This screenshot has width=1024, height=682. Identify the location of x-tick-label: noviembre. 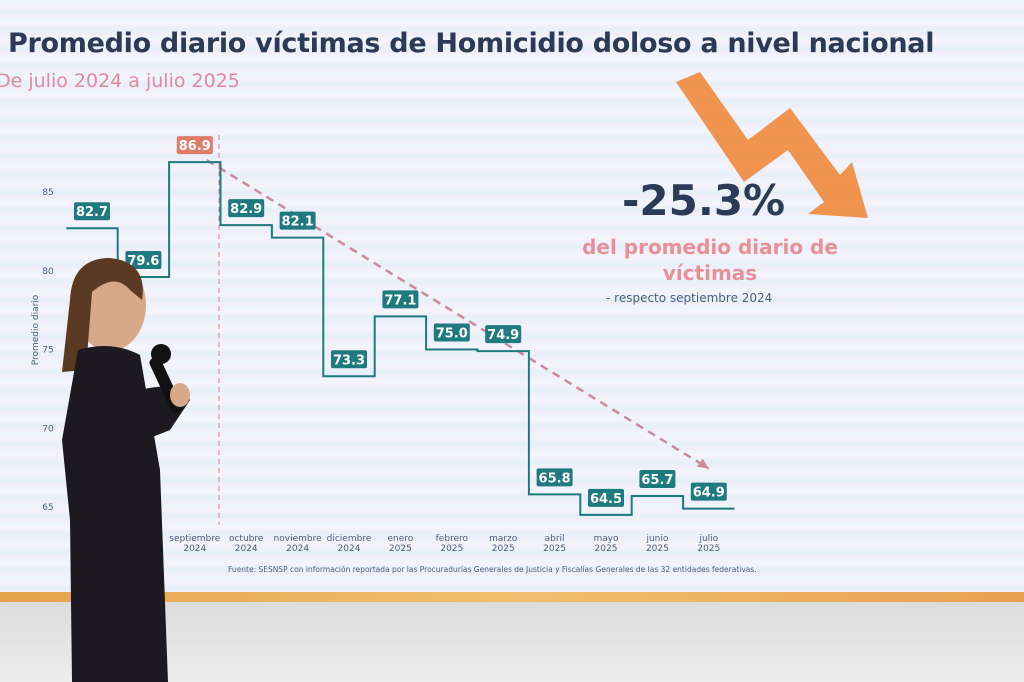
(298, 539).